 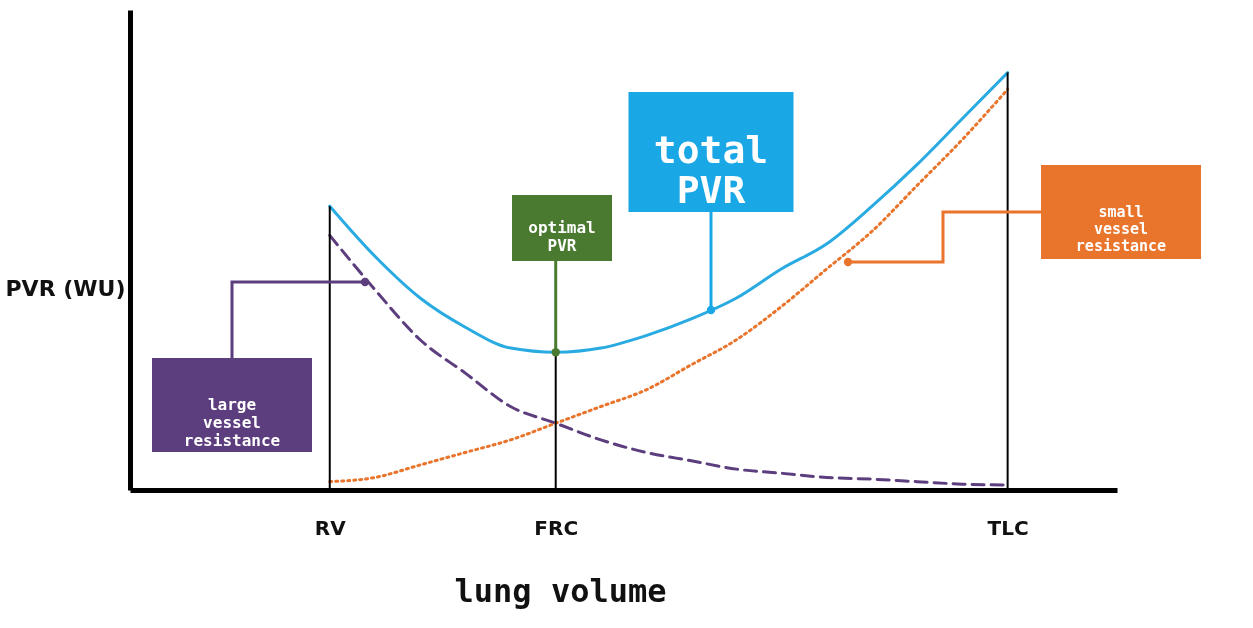 What do you see at coordinates (1121, 229) in the screenshot?
I see `annotation: small vessel resistance` at bounding box center [1121, 229].